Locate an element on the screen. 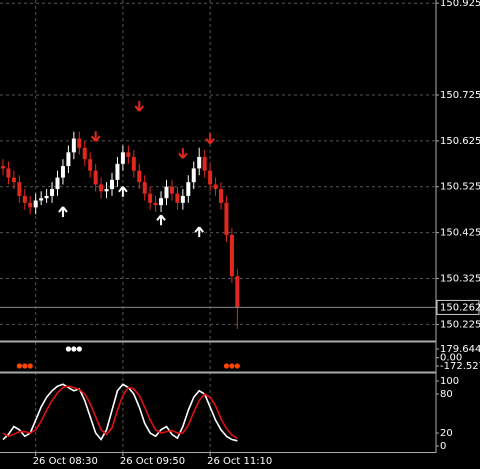  y-tick-label: 150.425 is located at coordinates (460, 233).